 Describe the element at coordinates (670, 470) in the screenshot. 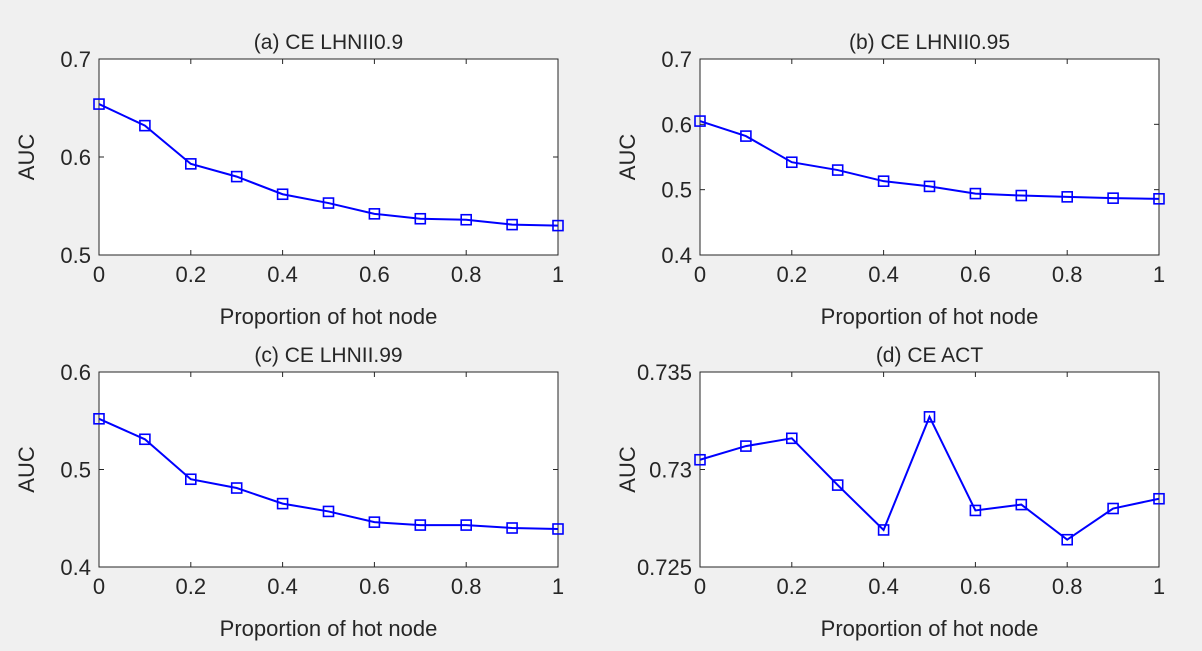

I see `y-tick-label: 0.73` at that location.